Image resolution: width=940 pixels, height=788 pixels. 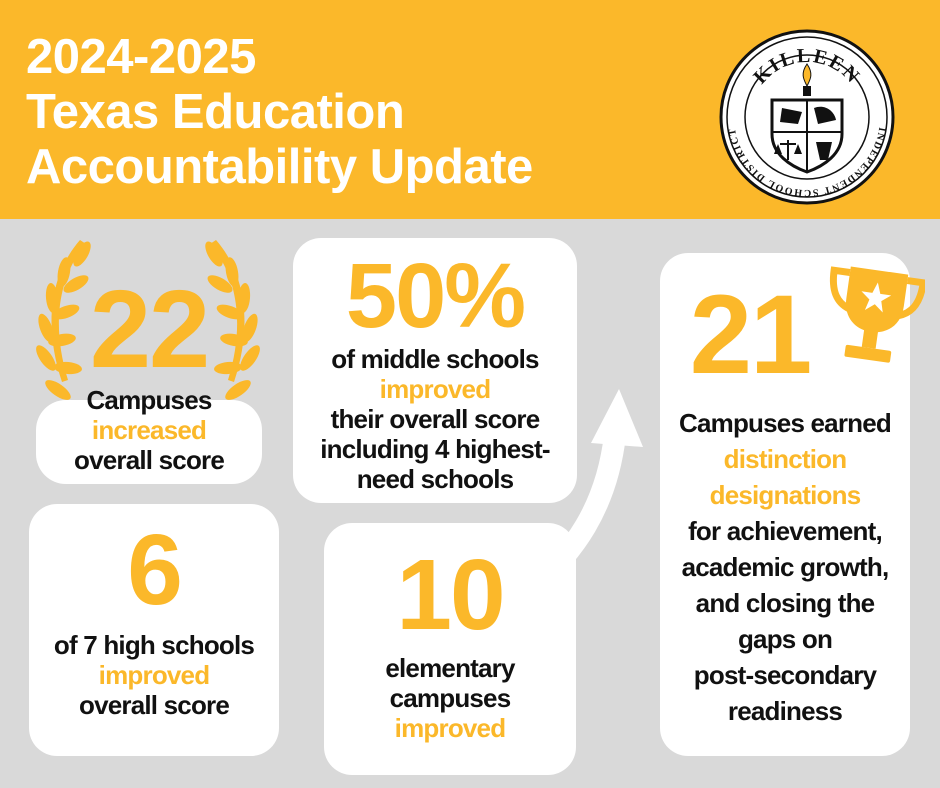 I want to click on high-schools-line3: overall score, so click(x=154, y=705).